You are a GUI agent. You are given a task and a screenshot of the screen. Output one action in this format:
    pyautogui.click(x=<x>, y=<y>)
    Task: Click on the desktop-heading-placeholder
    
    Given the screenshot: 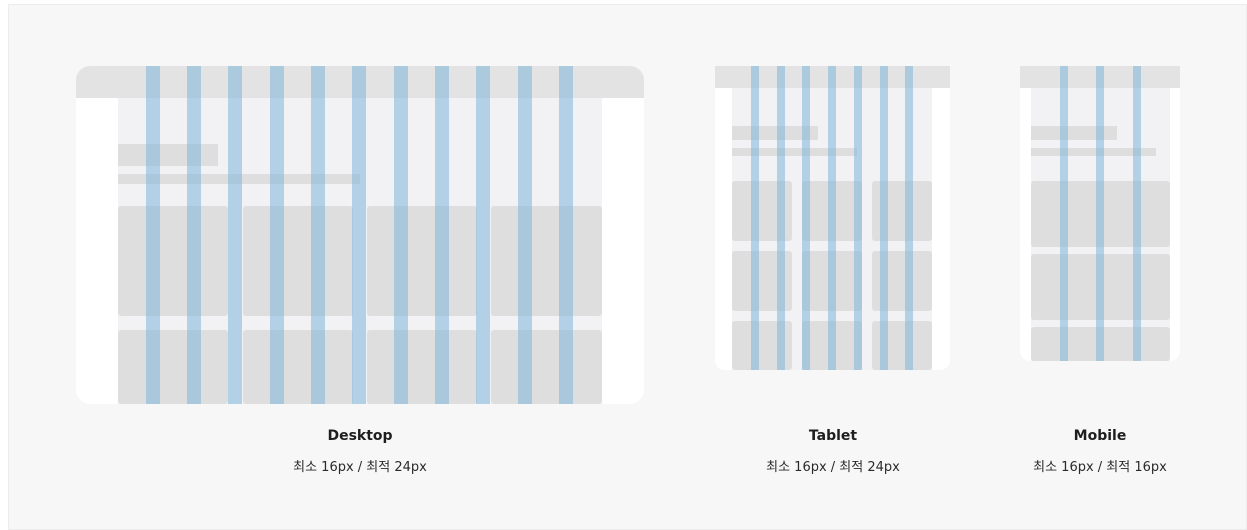 What is the action you would take?
    pyautogui.click(x=168, y=155)
    